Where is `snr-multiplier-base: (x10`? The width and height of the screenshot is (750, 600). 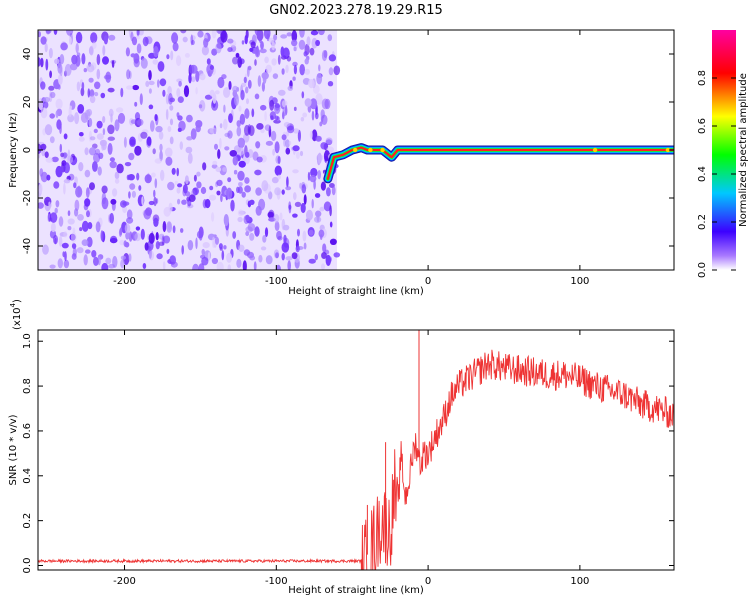 snr-multiplier-base: (x10 is located at coordinates (17, 318).